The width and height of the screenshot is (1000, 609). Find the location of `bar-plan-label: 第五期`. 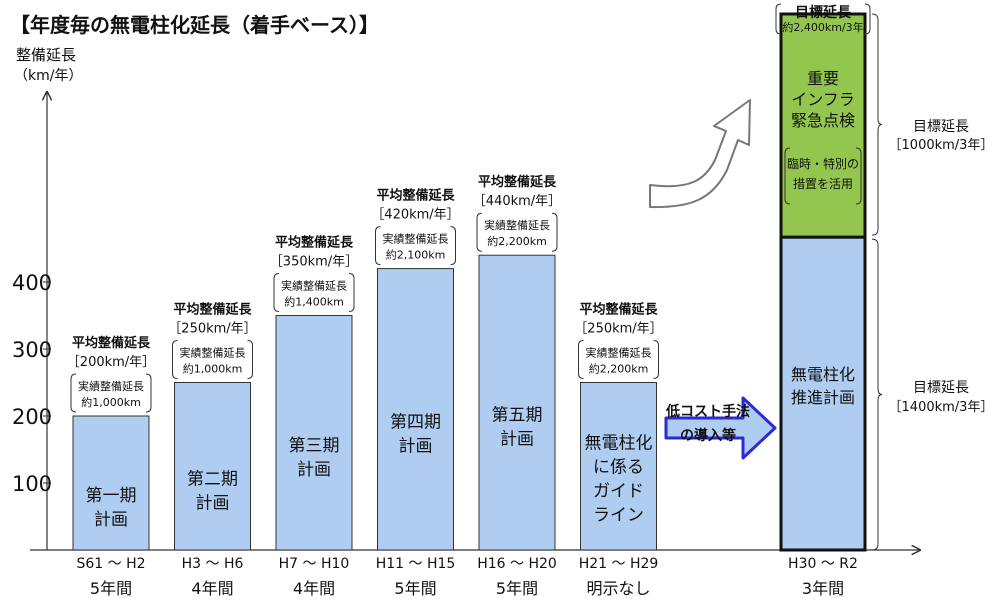

bar-plan-label: 第五期 is located at coordinates (517, 416).